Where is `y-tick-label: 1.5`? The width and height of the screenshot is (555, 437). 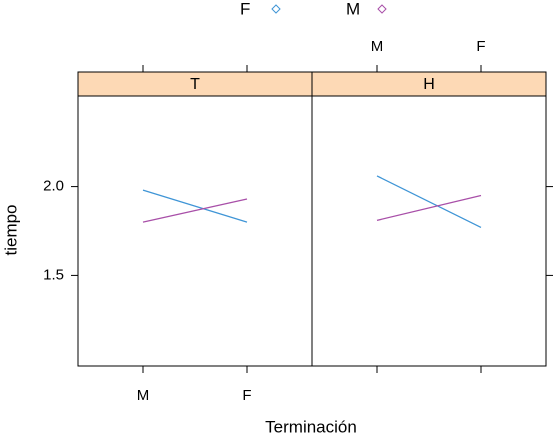
y-tick-label: 1.5 is located at coordinates (53, 274).